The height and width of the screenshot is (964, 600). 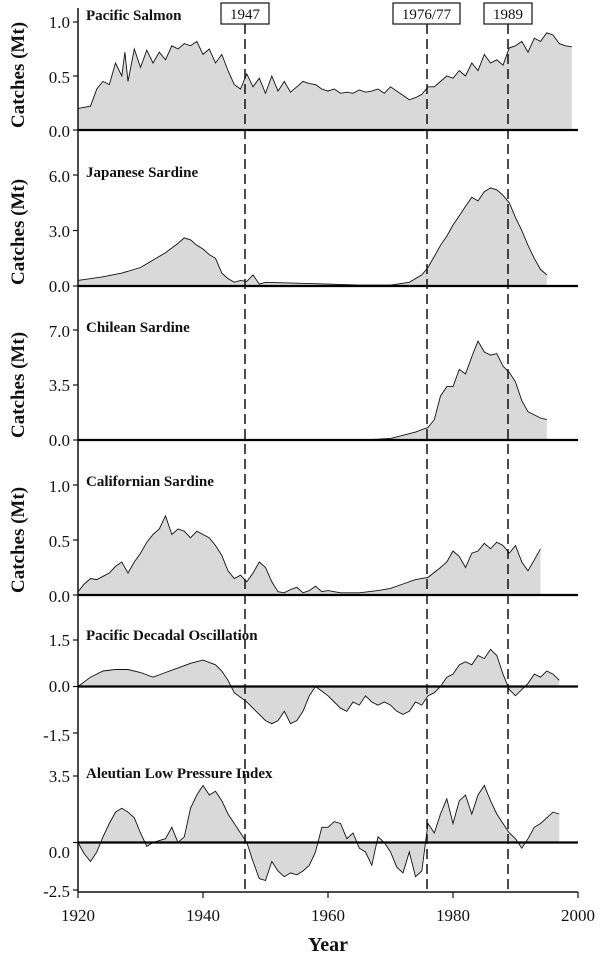 What do you see at coordinates (150, 482) in the screenshot?
I see `panel-title: Californian Sardine` at bounding box center [150, 482].